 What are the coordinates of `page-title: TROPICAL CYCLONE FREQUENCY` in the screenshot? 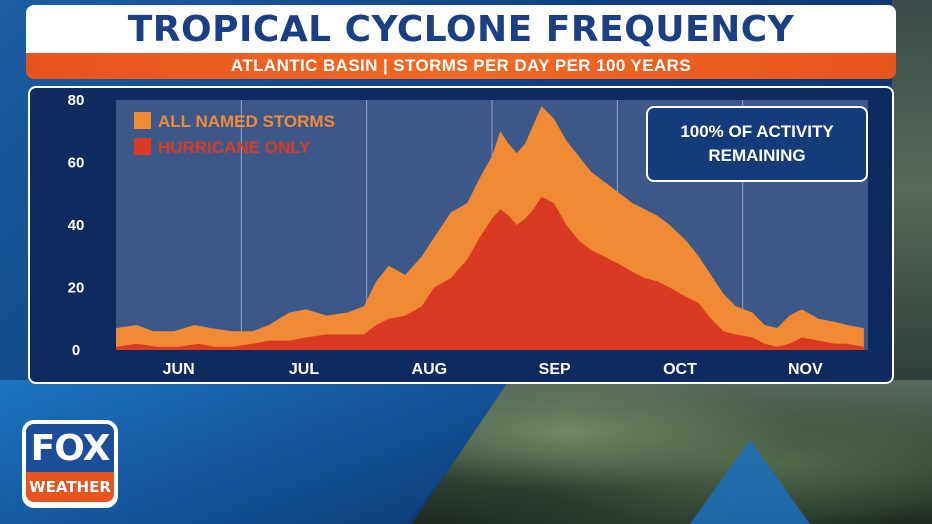 It's located at (461, 29).